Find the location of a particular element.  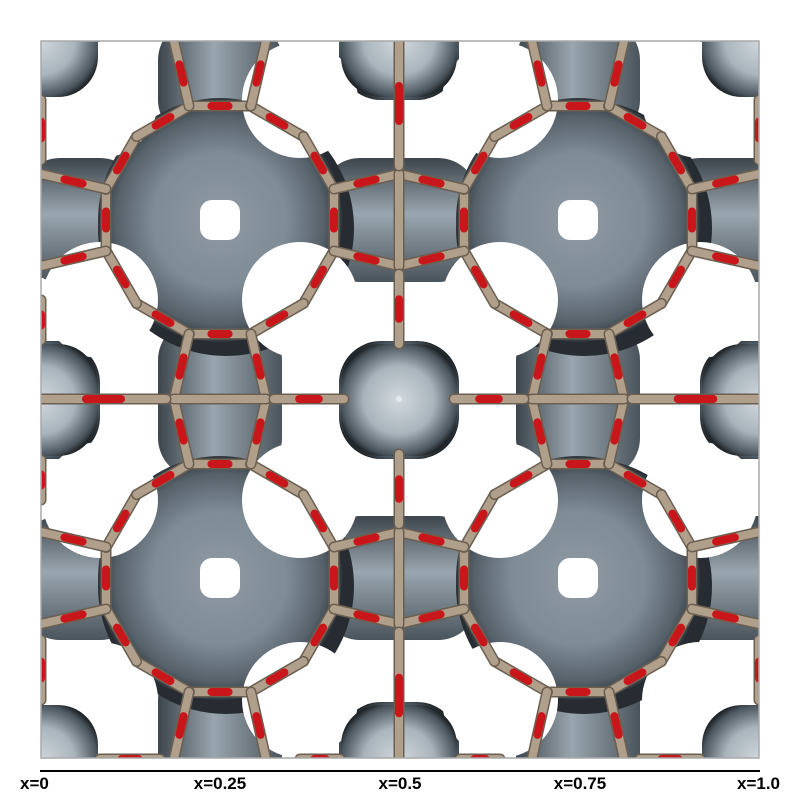

x-tick-label: x=0.5 is located at coordinates (400, 783).